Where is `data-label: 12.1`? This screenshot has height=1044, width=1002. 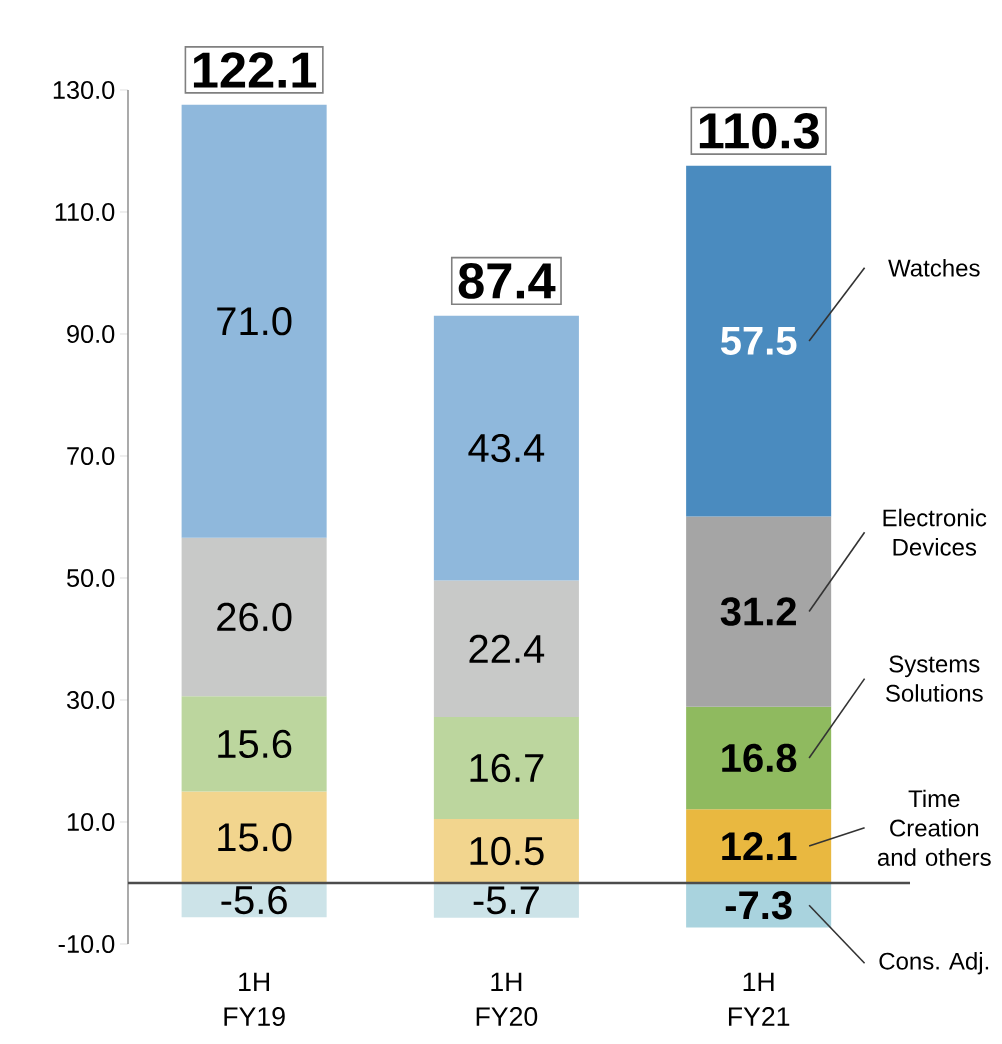
data-label: 12.1 is located at coordinates (759, 846).